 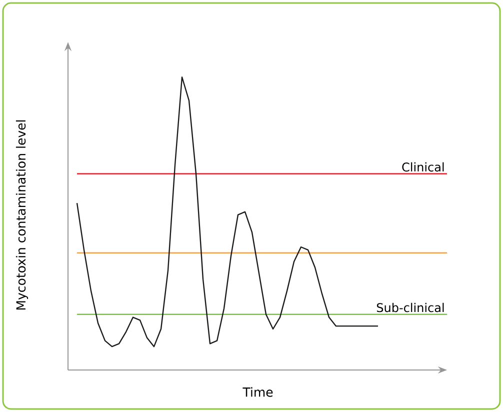 I want to click on ref-line-label: Sub-clinical, so click(x=410, y=307).